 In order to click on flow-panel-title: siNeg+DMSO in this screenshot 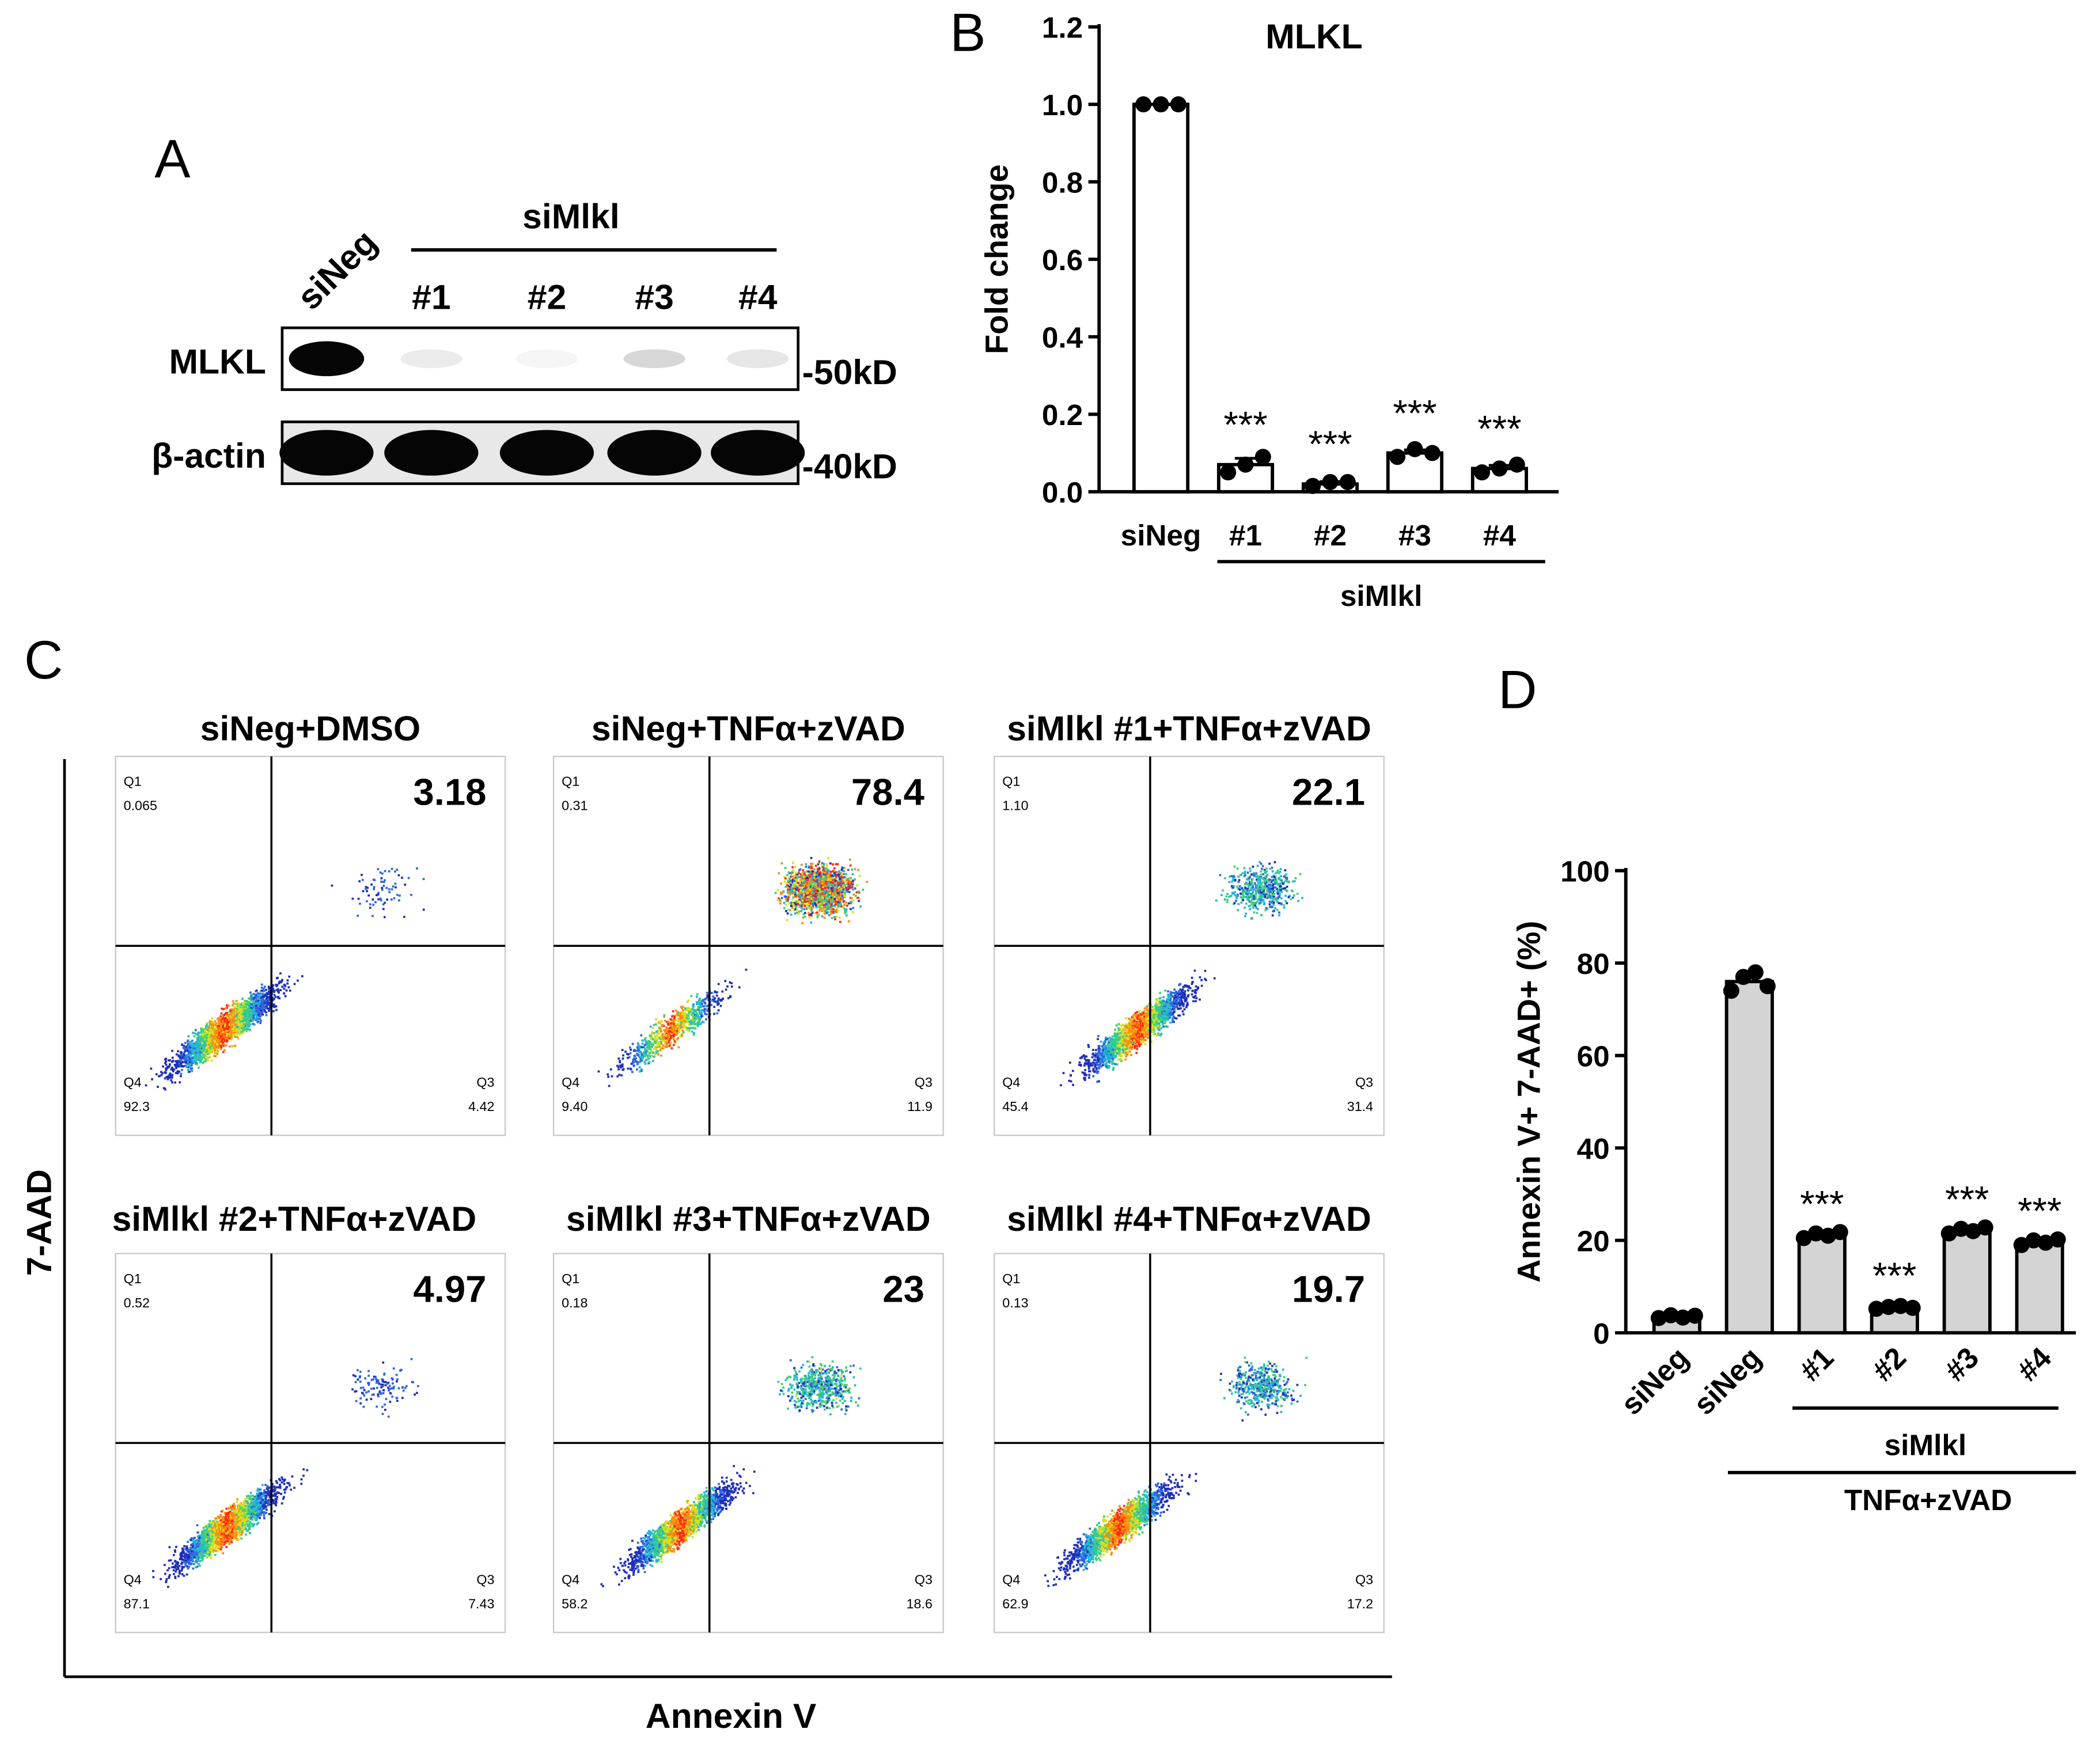, I will do `click(310, 728)`.